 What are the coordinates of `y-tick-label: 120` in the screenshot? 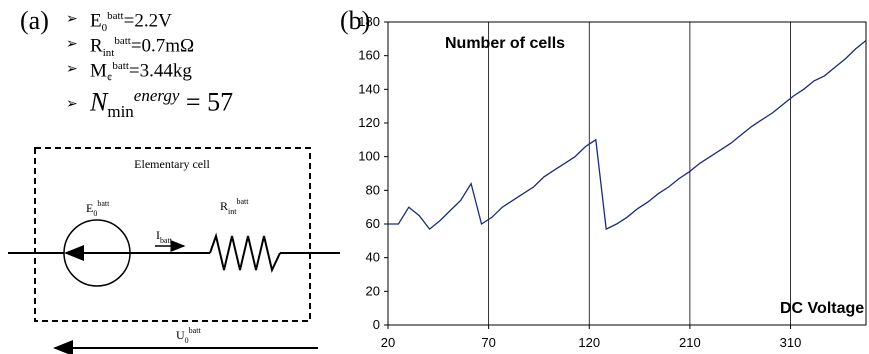 It's located at (369, 122).